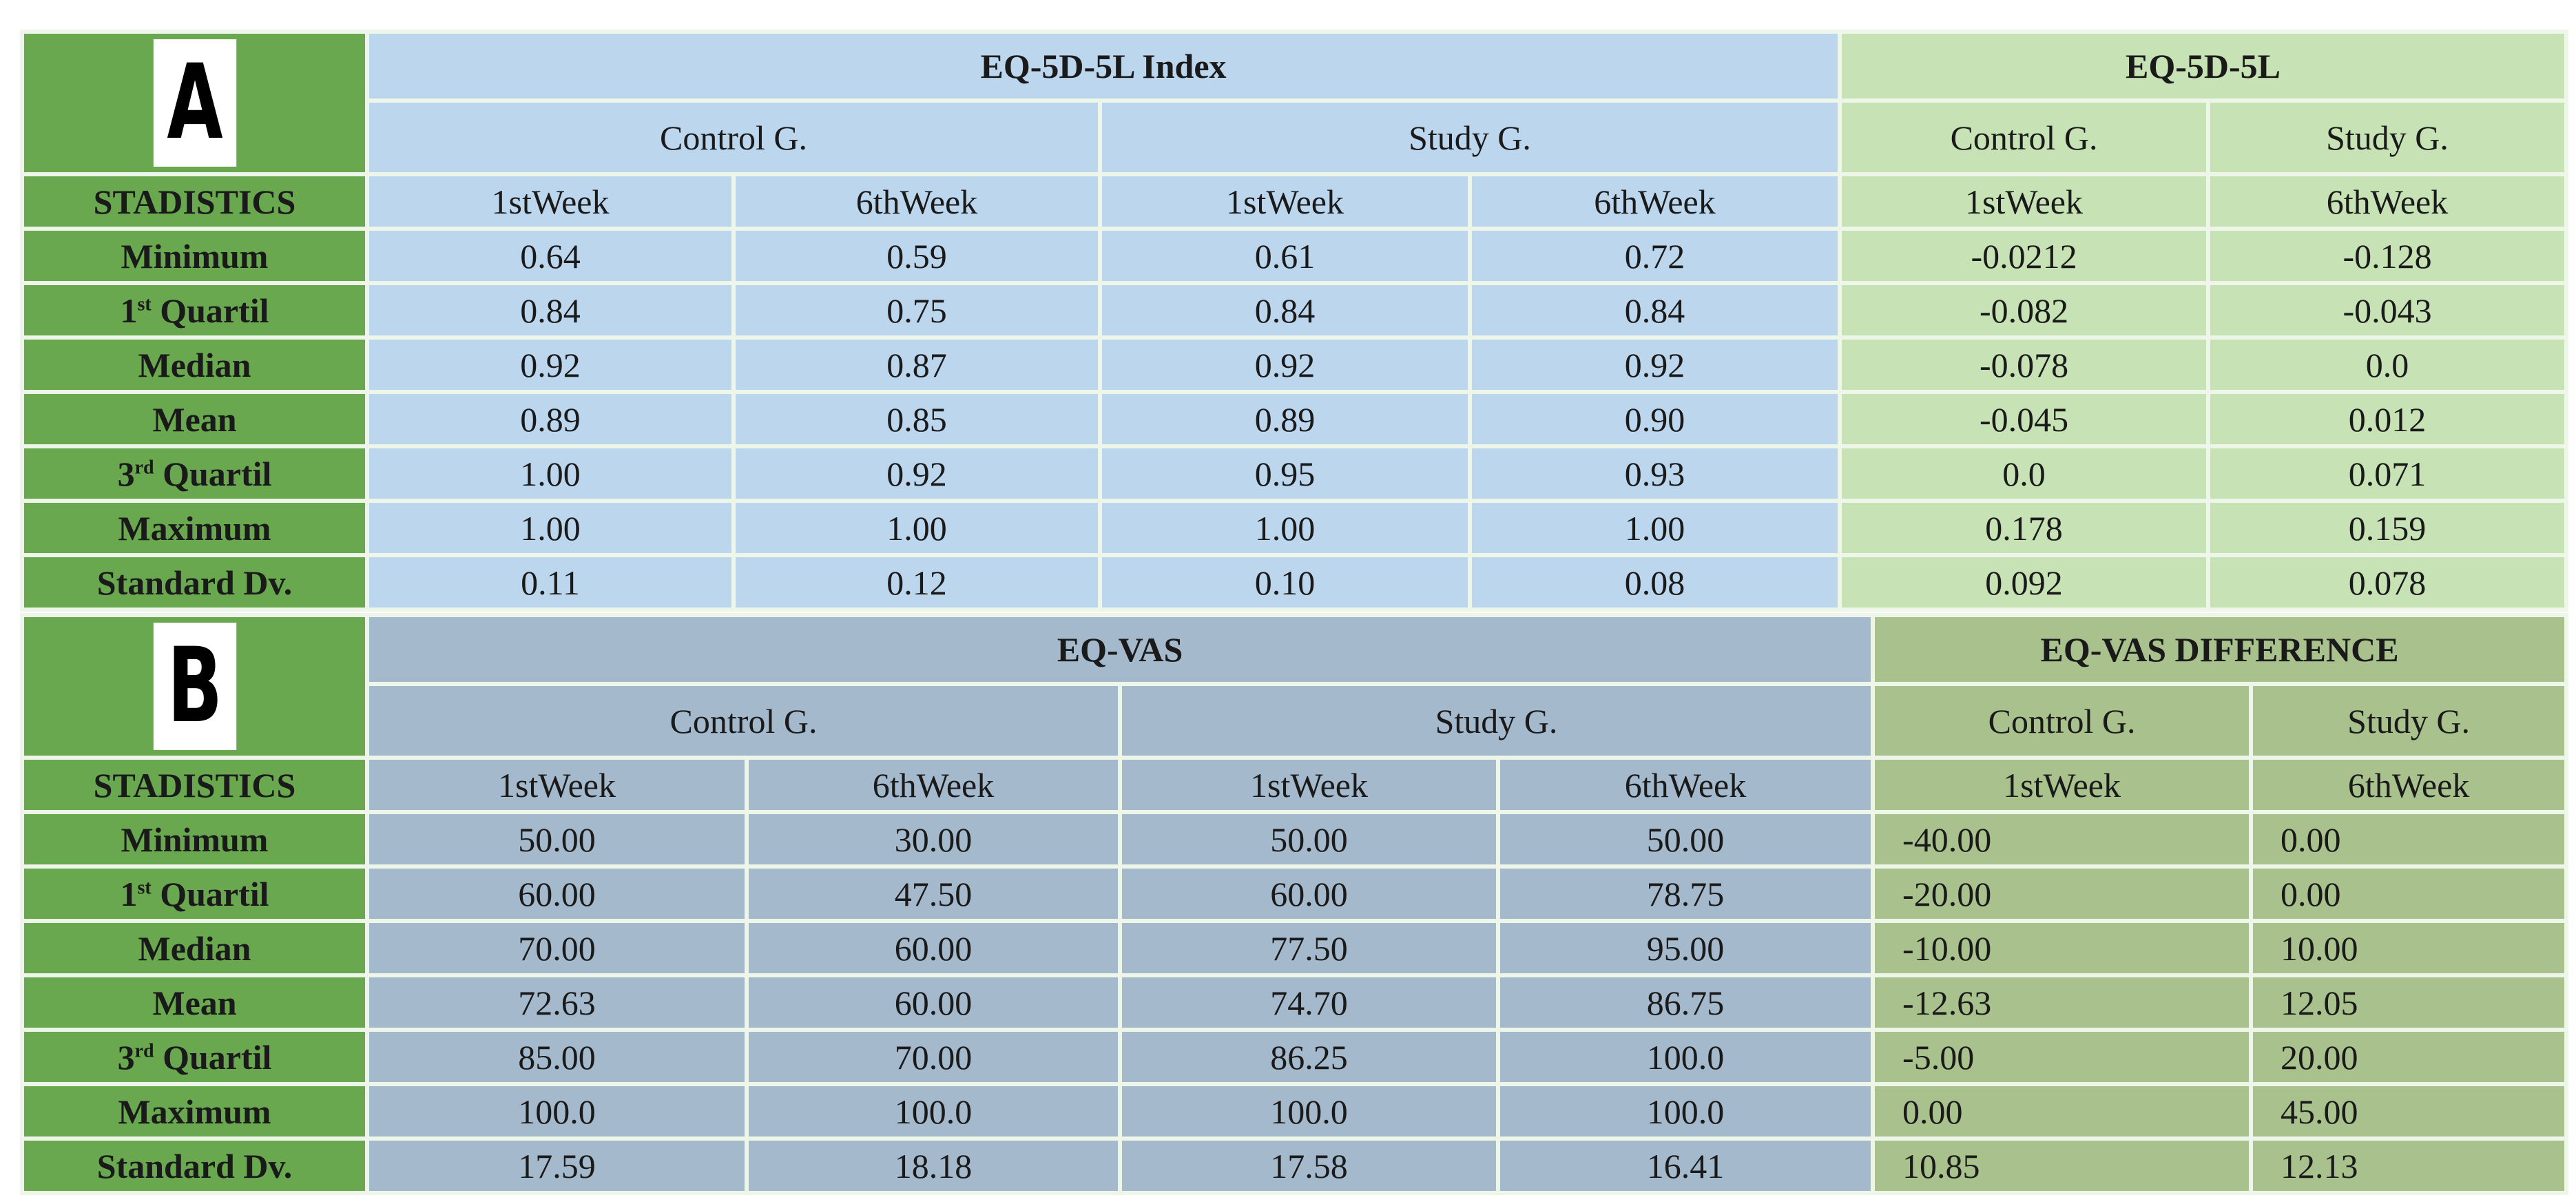 This screenshot has width=2576, height=1204. Describe the element at coordinates (194, 1165) in the screenshot. I see `row-label: Standard Dv.` at that location.